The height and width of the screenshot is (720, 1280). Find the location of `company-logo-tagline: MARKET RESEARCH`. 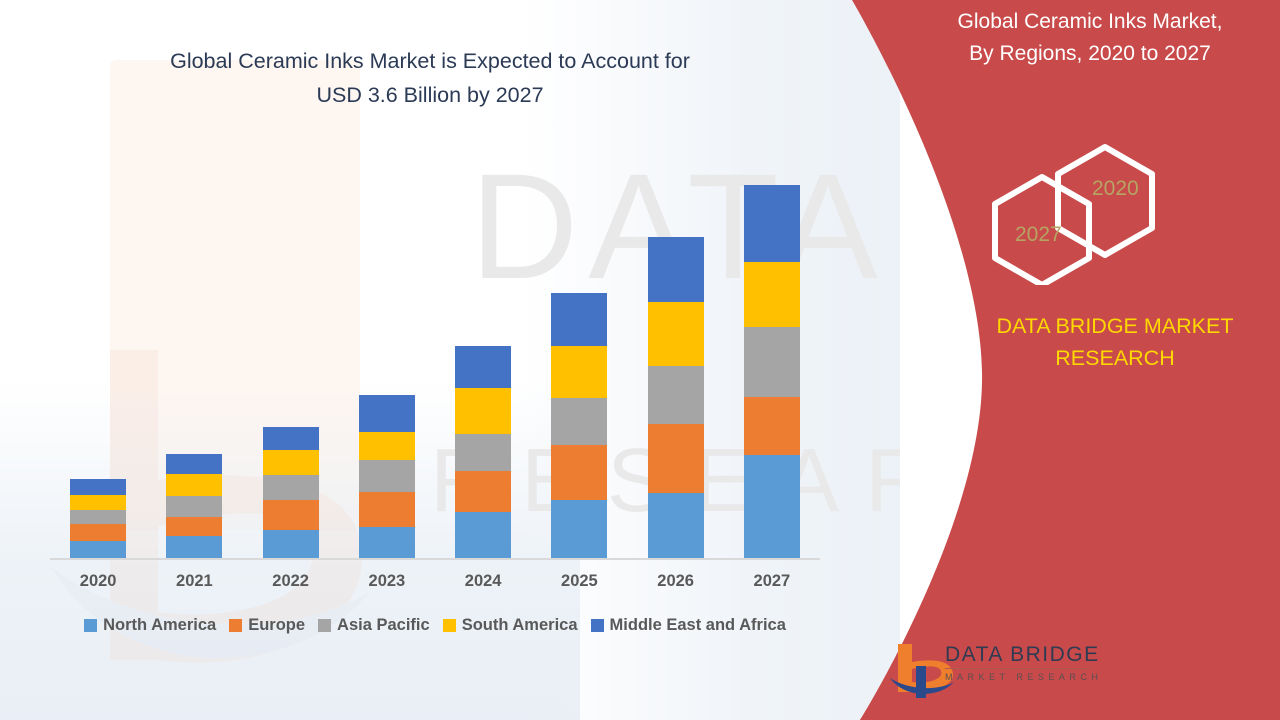

company-logo-tagline: MARKET RESEARCH is located at coordinates (1024, 677).